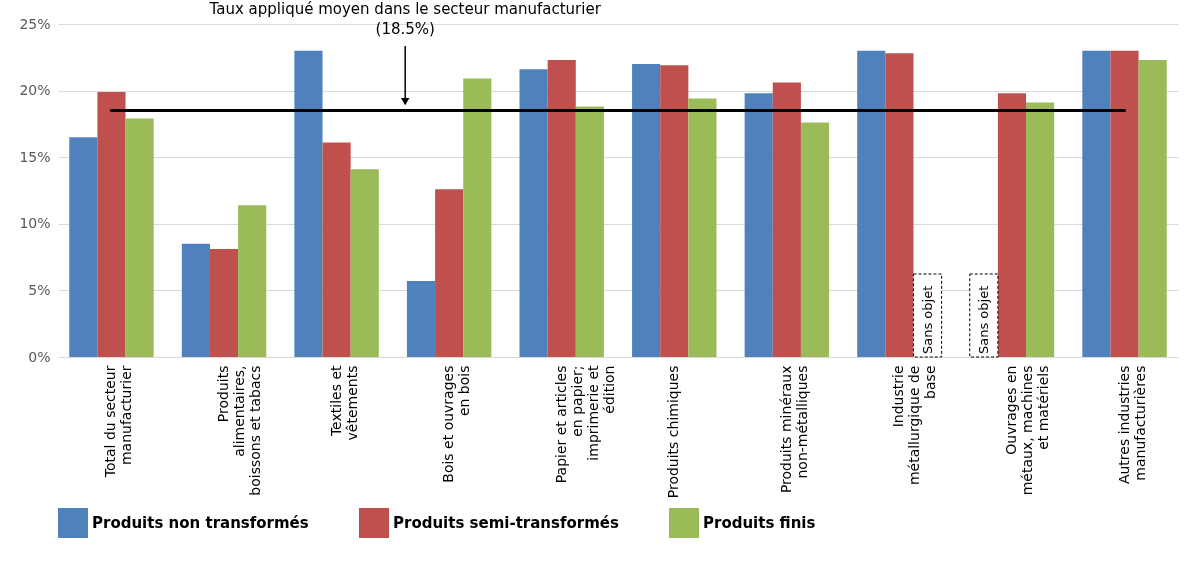 The width and height of the screenshot is (1185, 574). Describe the element at coordinates (456, 424) in the screenshot. I see `x-tick-label: Bois et ouvrages en bois` at that location.